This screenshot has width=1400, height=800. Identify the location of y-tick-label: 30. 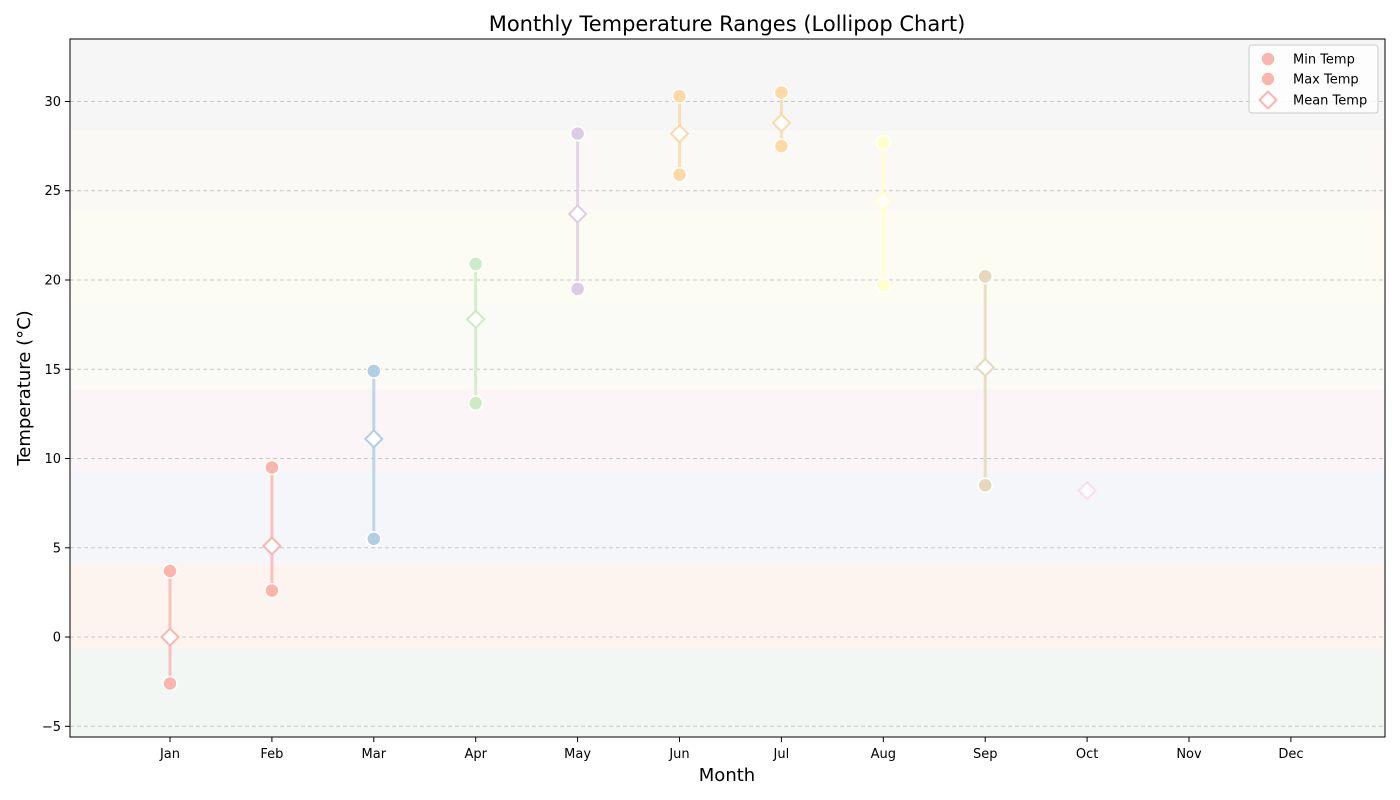
(52, 102).